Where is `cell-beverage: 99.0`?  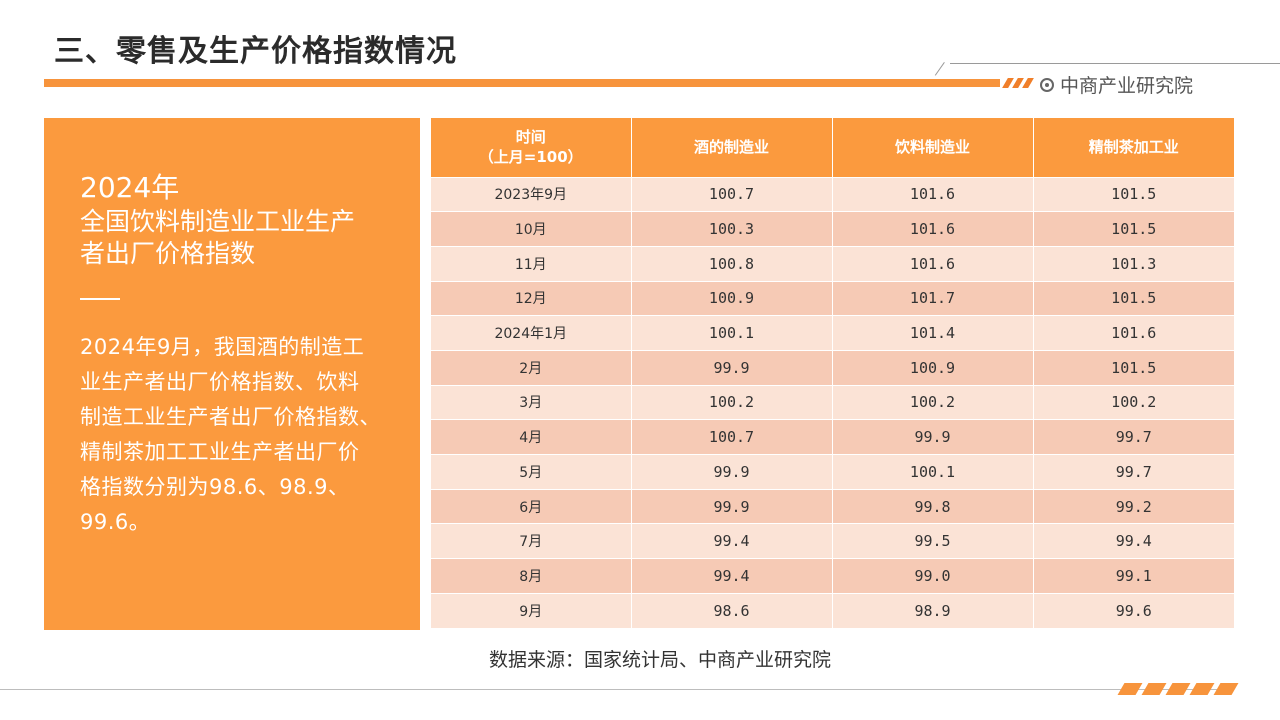
cell-beverage: 99.0 is located at coordinates (933, 576).